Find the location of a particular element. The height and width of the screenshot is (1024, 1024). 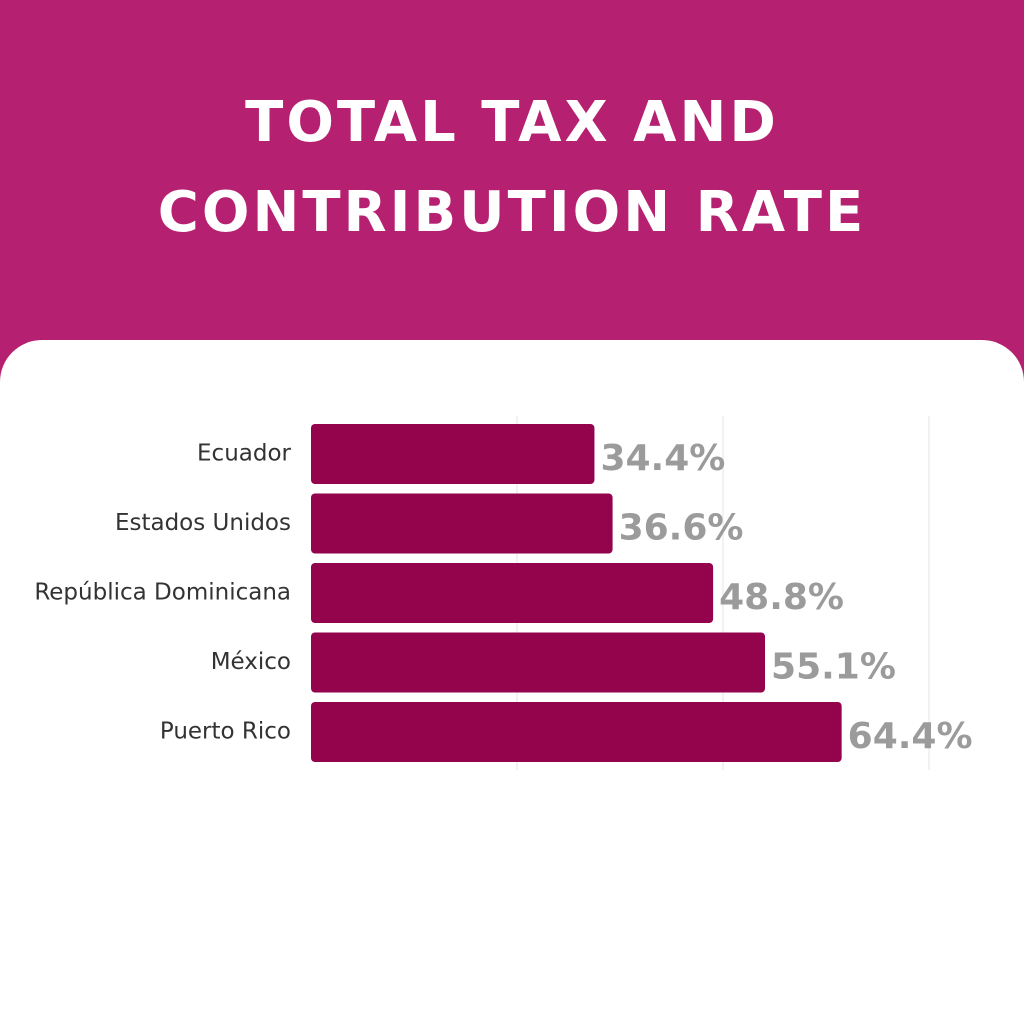

category-label: Ecuador is located at coordinates (244, 454).